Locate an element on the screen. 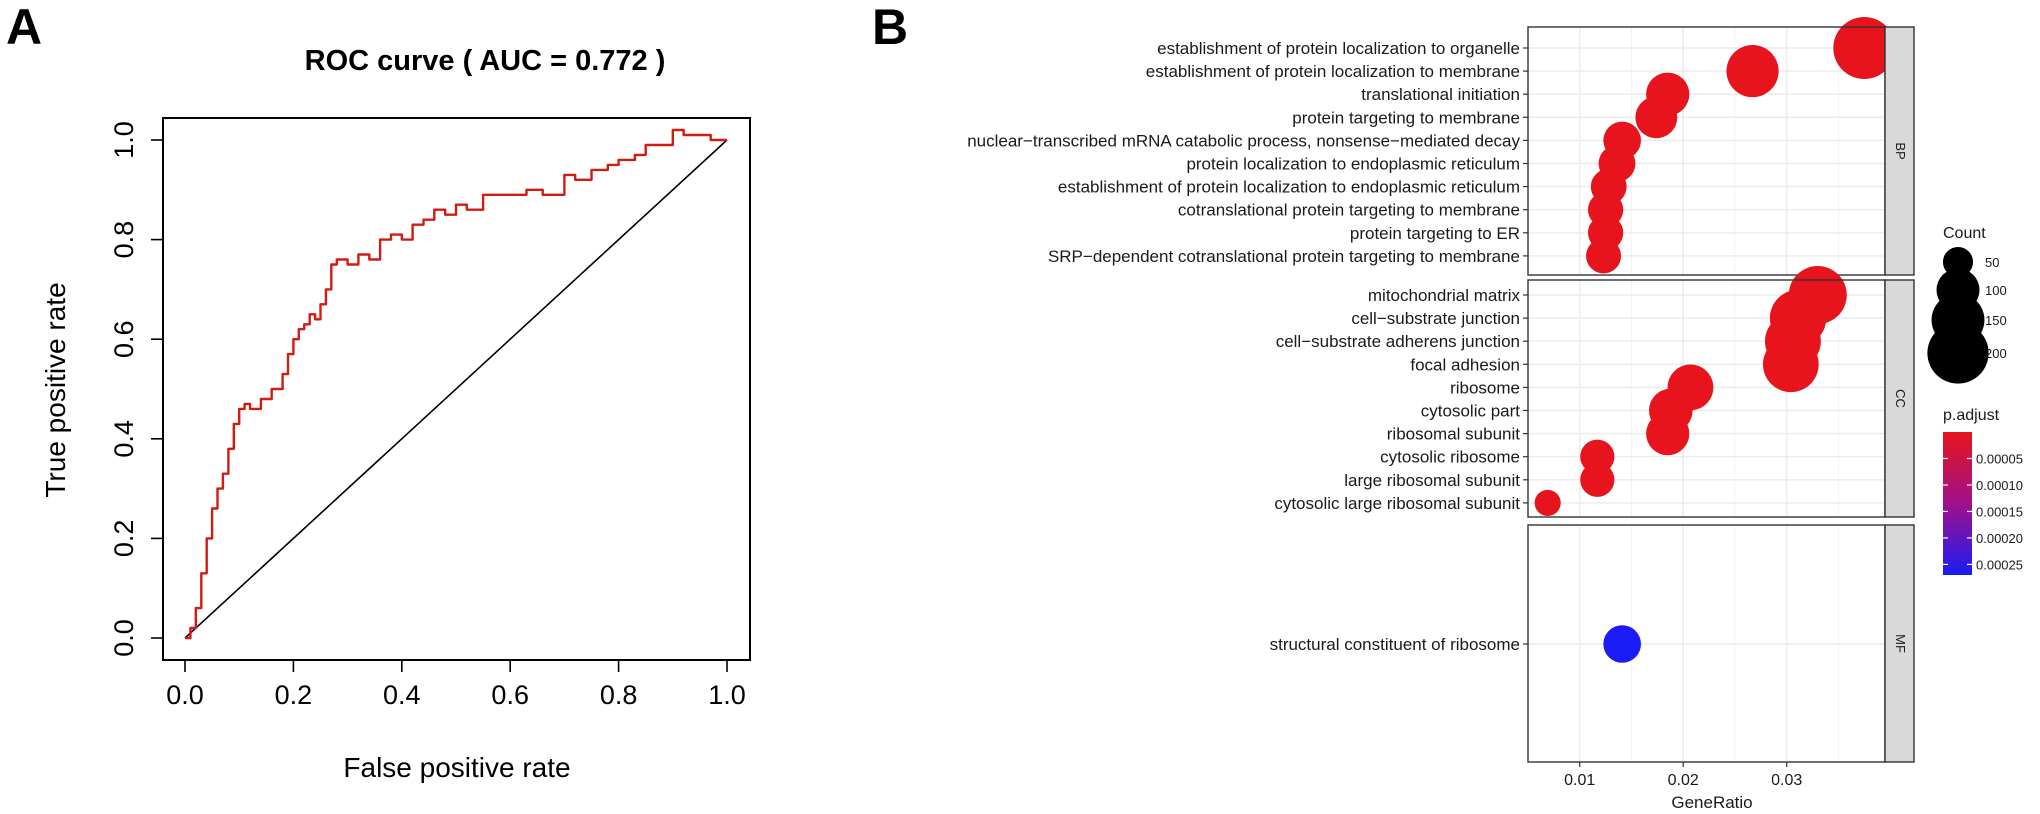 The height and width of the screenshot is (814, 2040). category-label: focal adhesion is located at coordinates (1465, 364).